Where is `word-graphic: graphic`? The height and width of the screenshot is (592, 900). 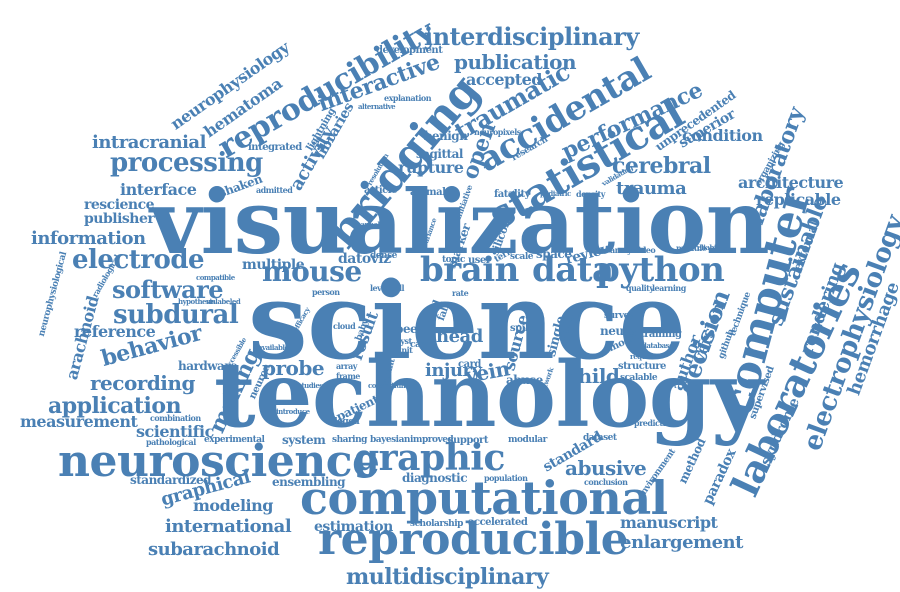 word-graphic: graphic is located at coordinates (429, 458).